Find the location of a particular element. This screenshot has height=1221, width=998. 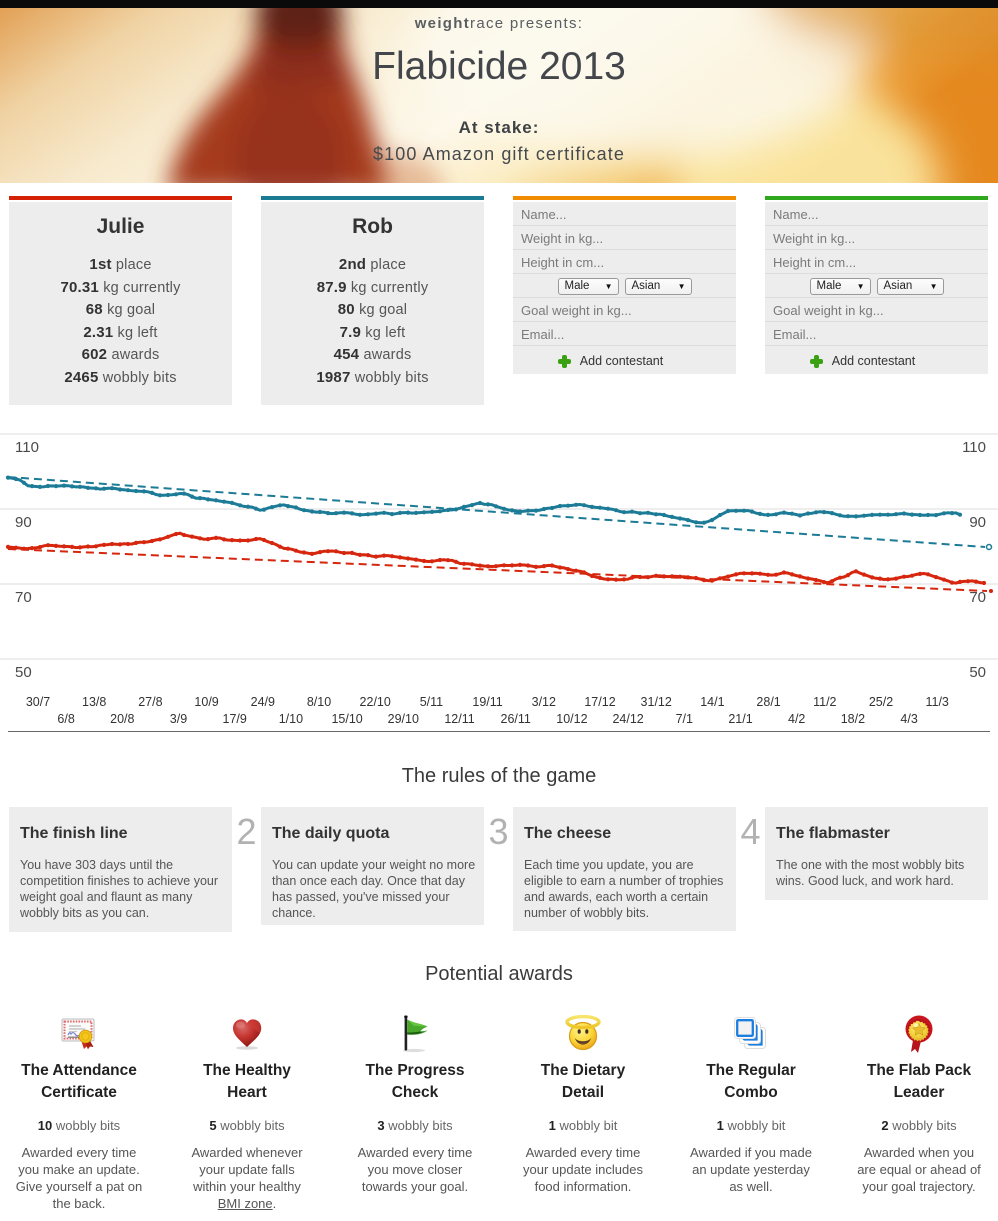

svg-text: 24/12 is located at coordinates (627, 719).